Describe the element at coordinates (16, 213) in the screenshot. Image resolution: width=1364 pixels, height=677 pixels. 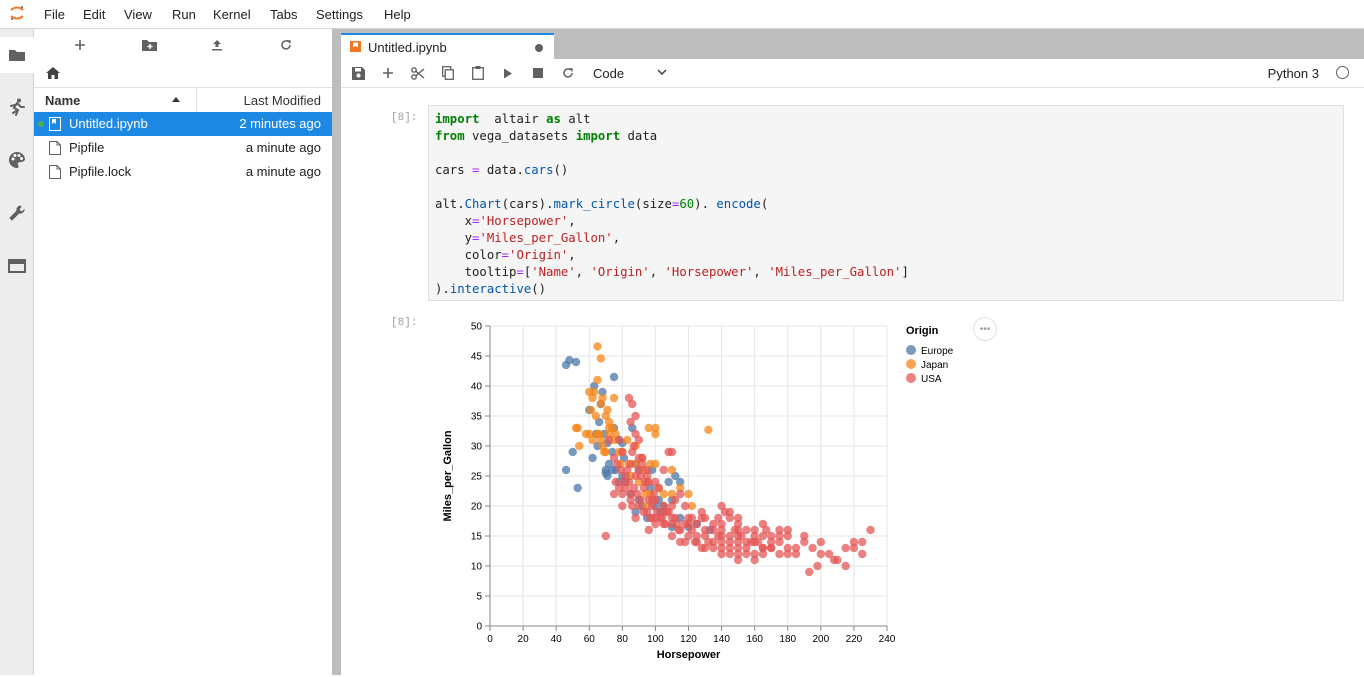
I see `extension-tab` at that location.